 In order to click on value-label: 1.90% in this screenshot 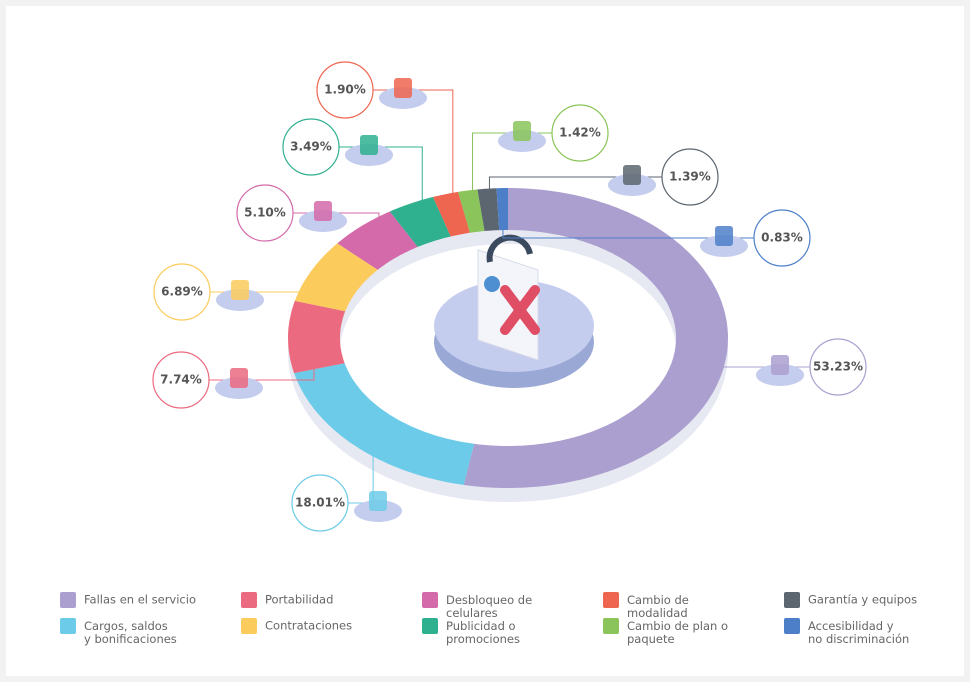, I will do `click(345, 90)`.